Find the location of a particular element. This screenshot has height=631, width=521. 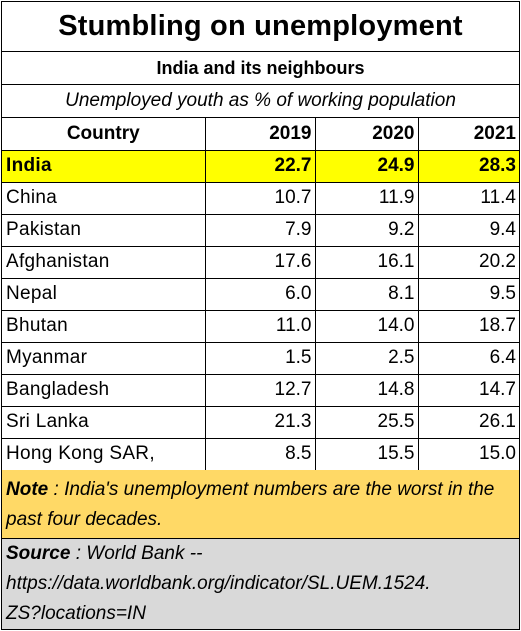

column-header-2019: 2019 is located at coordinates (260, 134).